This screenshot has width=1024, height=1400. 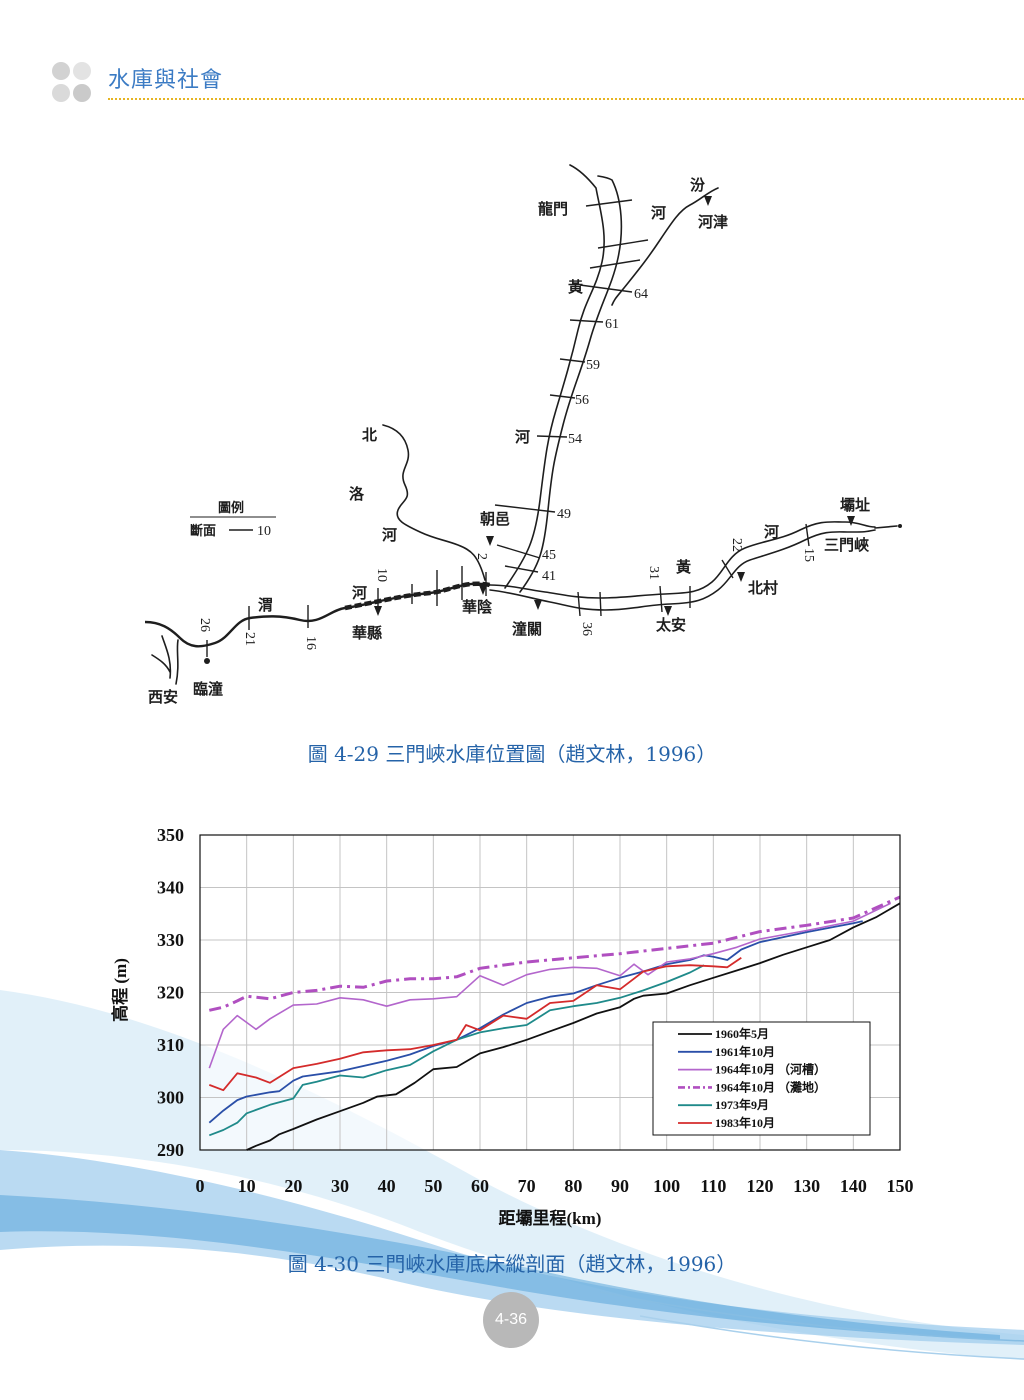 I want to click on legend-item-3: 1964年10月 （河槽）, so click(x=752, y=1069).